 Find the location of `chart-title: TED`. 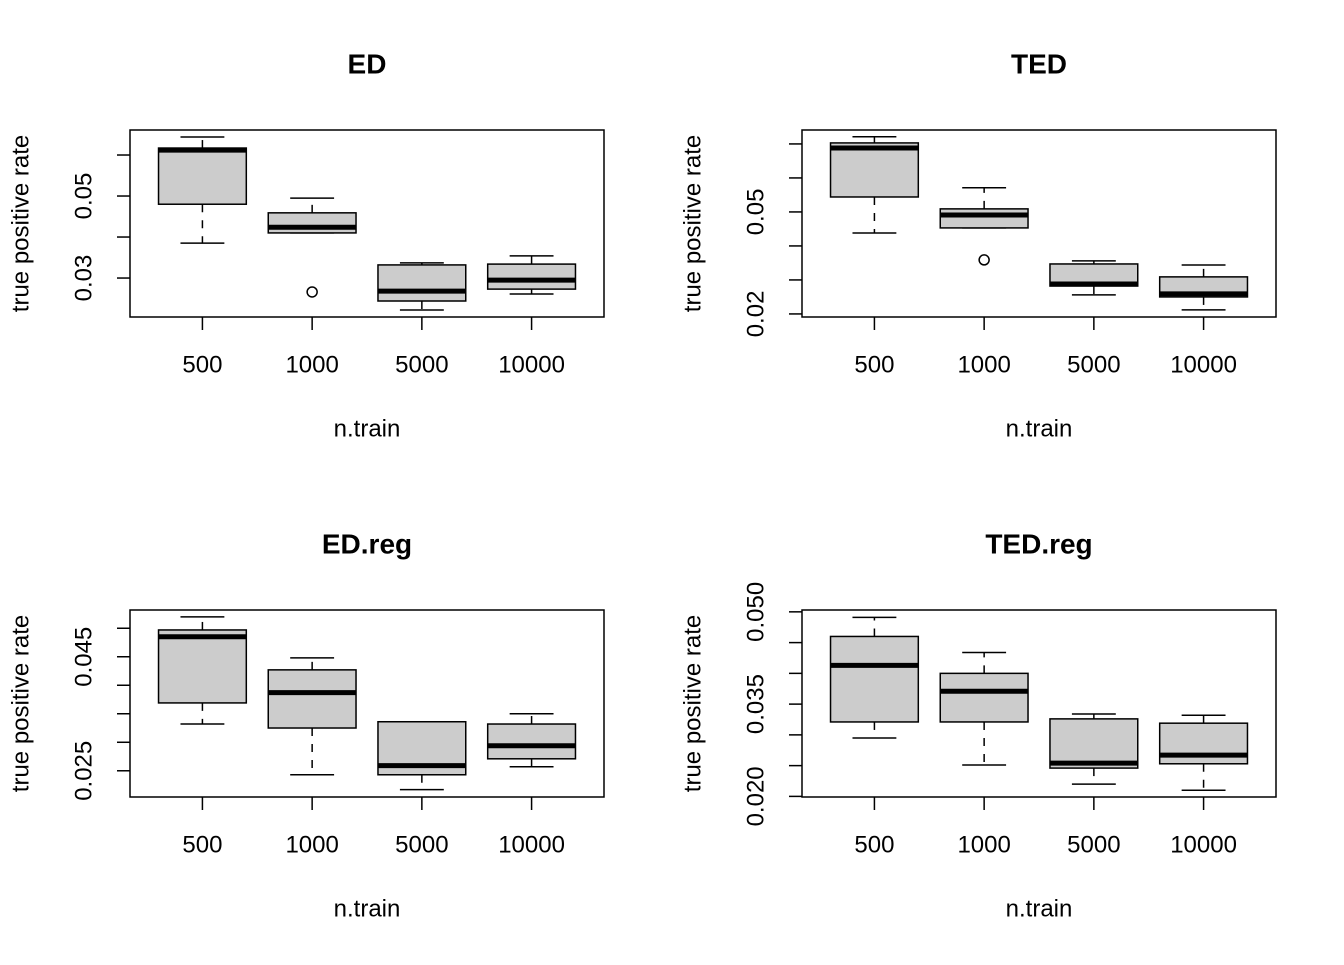

chart-title: TED is located at coordinates (1039, 63).